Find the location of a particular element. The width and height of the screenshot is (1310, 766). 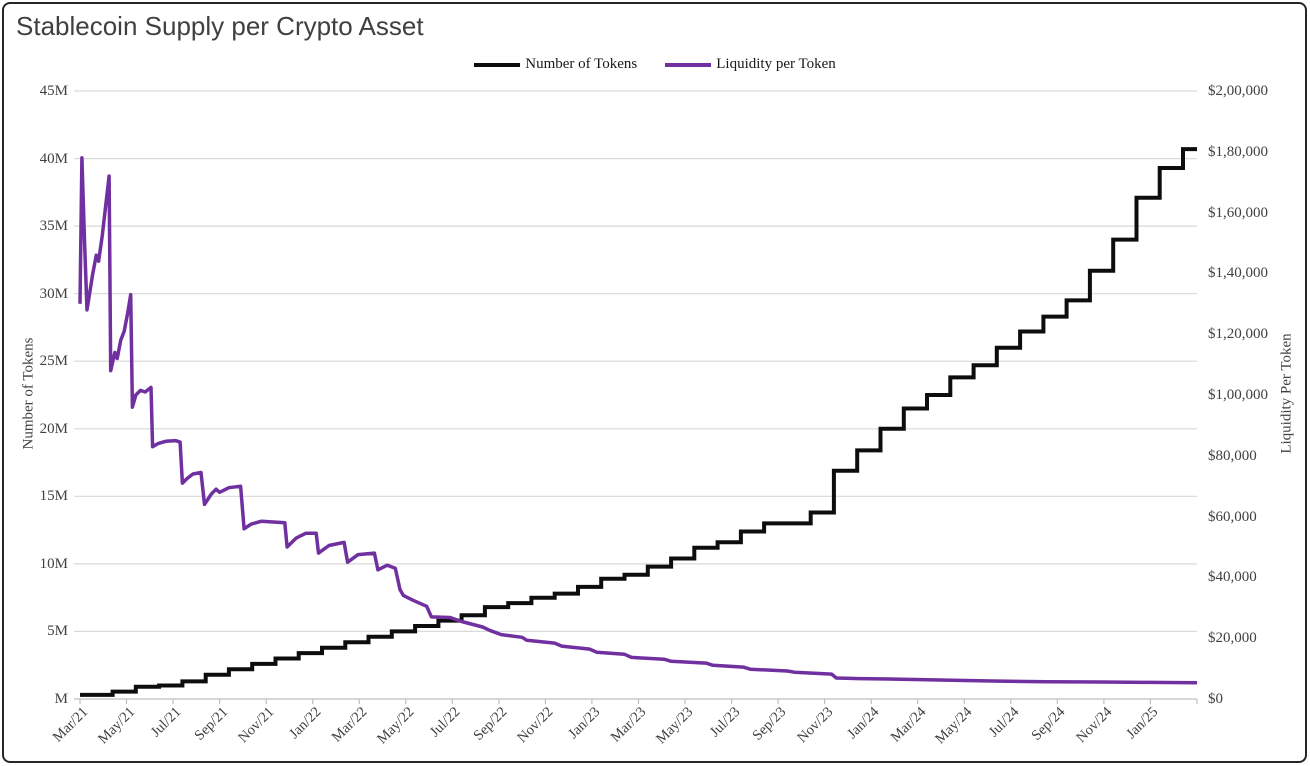

left-axis-tick-label: 30M is located at coordinates (53, 294).